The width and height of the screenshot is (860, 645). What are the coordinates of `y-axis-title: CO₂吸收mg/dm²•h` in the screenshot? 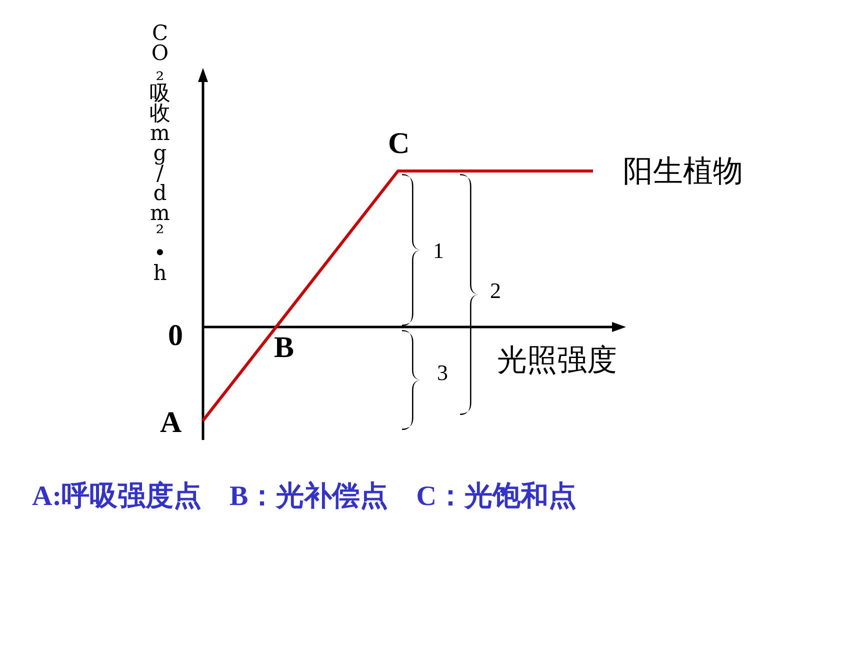 It's located at (160, 153).